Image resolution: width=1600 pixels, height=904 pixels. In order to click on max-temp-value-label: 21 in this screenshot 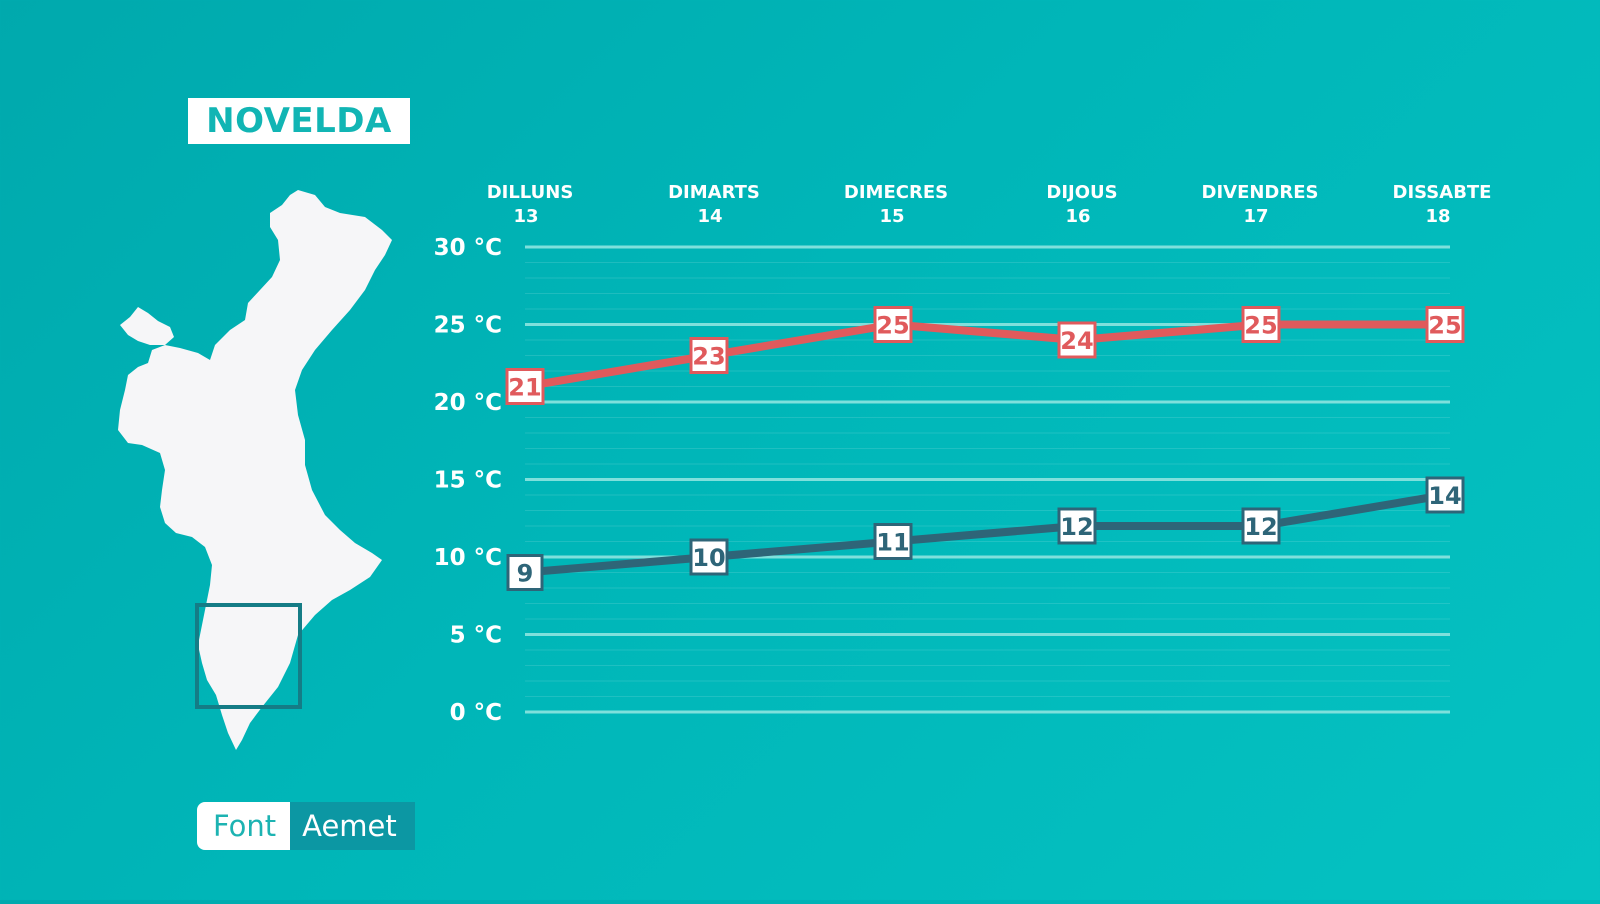, I will do `click(524, 388)`.